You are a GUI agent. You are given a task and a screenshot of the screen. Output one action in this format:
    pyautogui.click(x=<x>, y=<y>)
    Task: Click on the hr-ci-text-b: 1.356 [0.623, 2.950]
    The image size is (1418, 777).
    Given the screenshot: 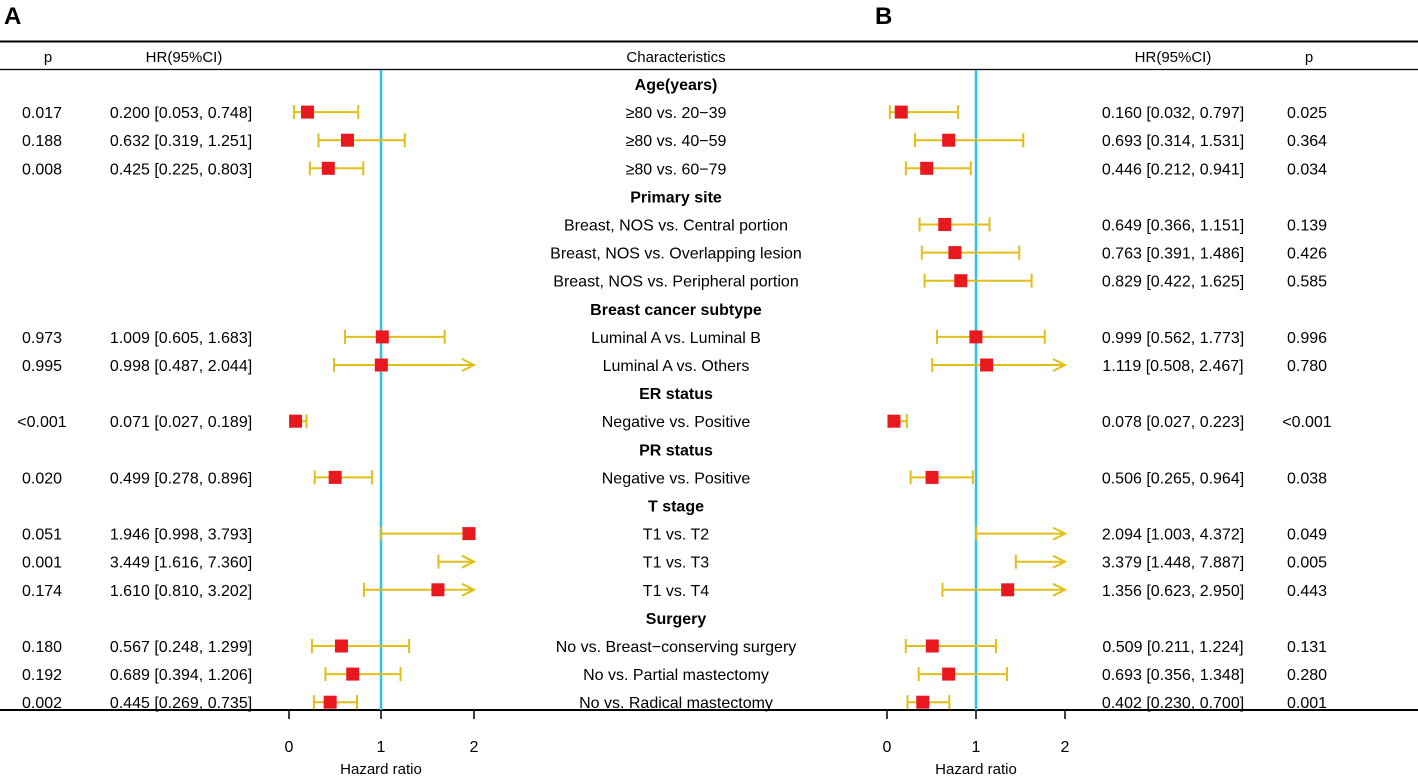 What is the action you would take?
    pyautogui.click(x=1173, y=591)
    